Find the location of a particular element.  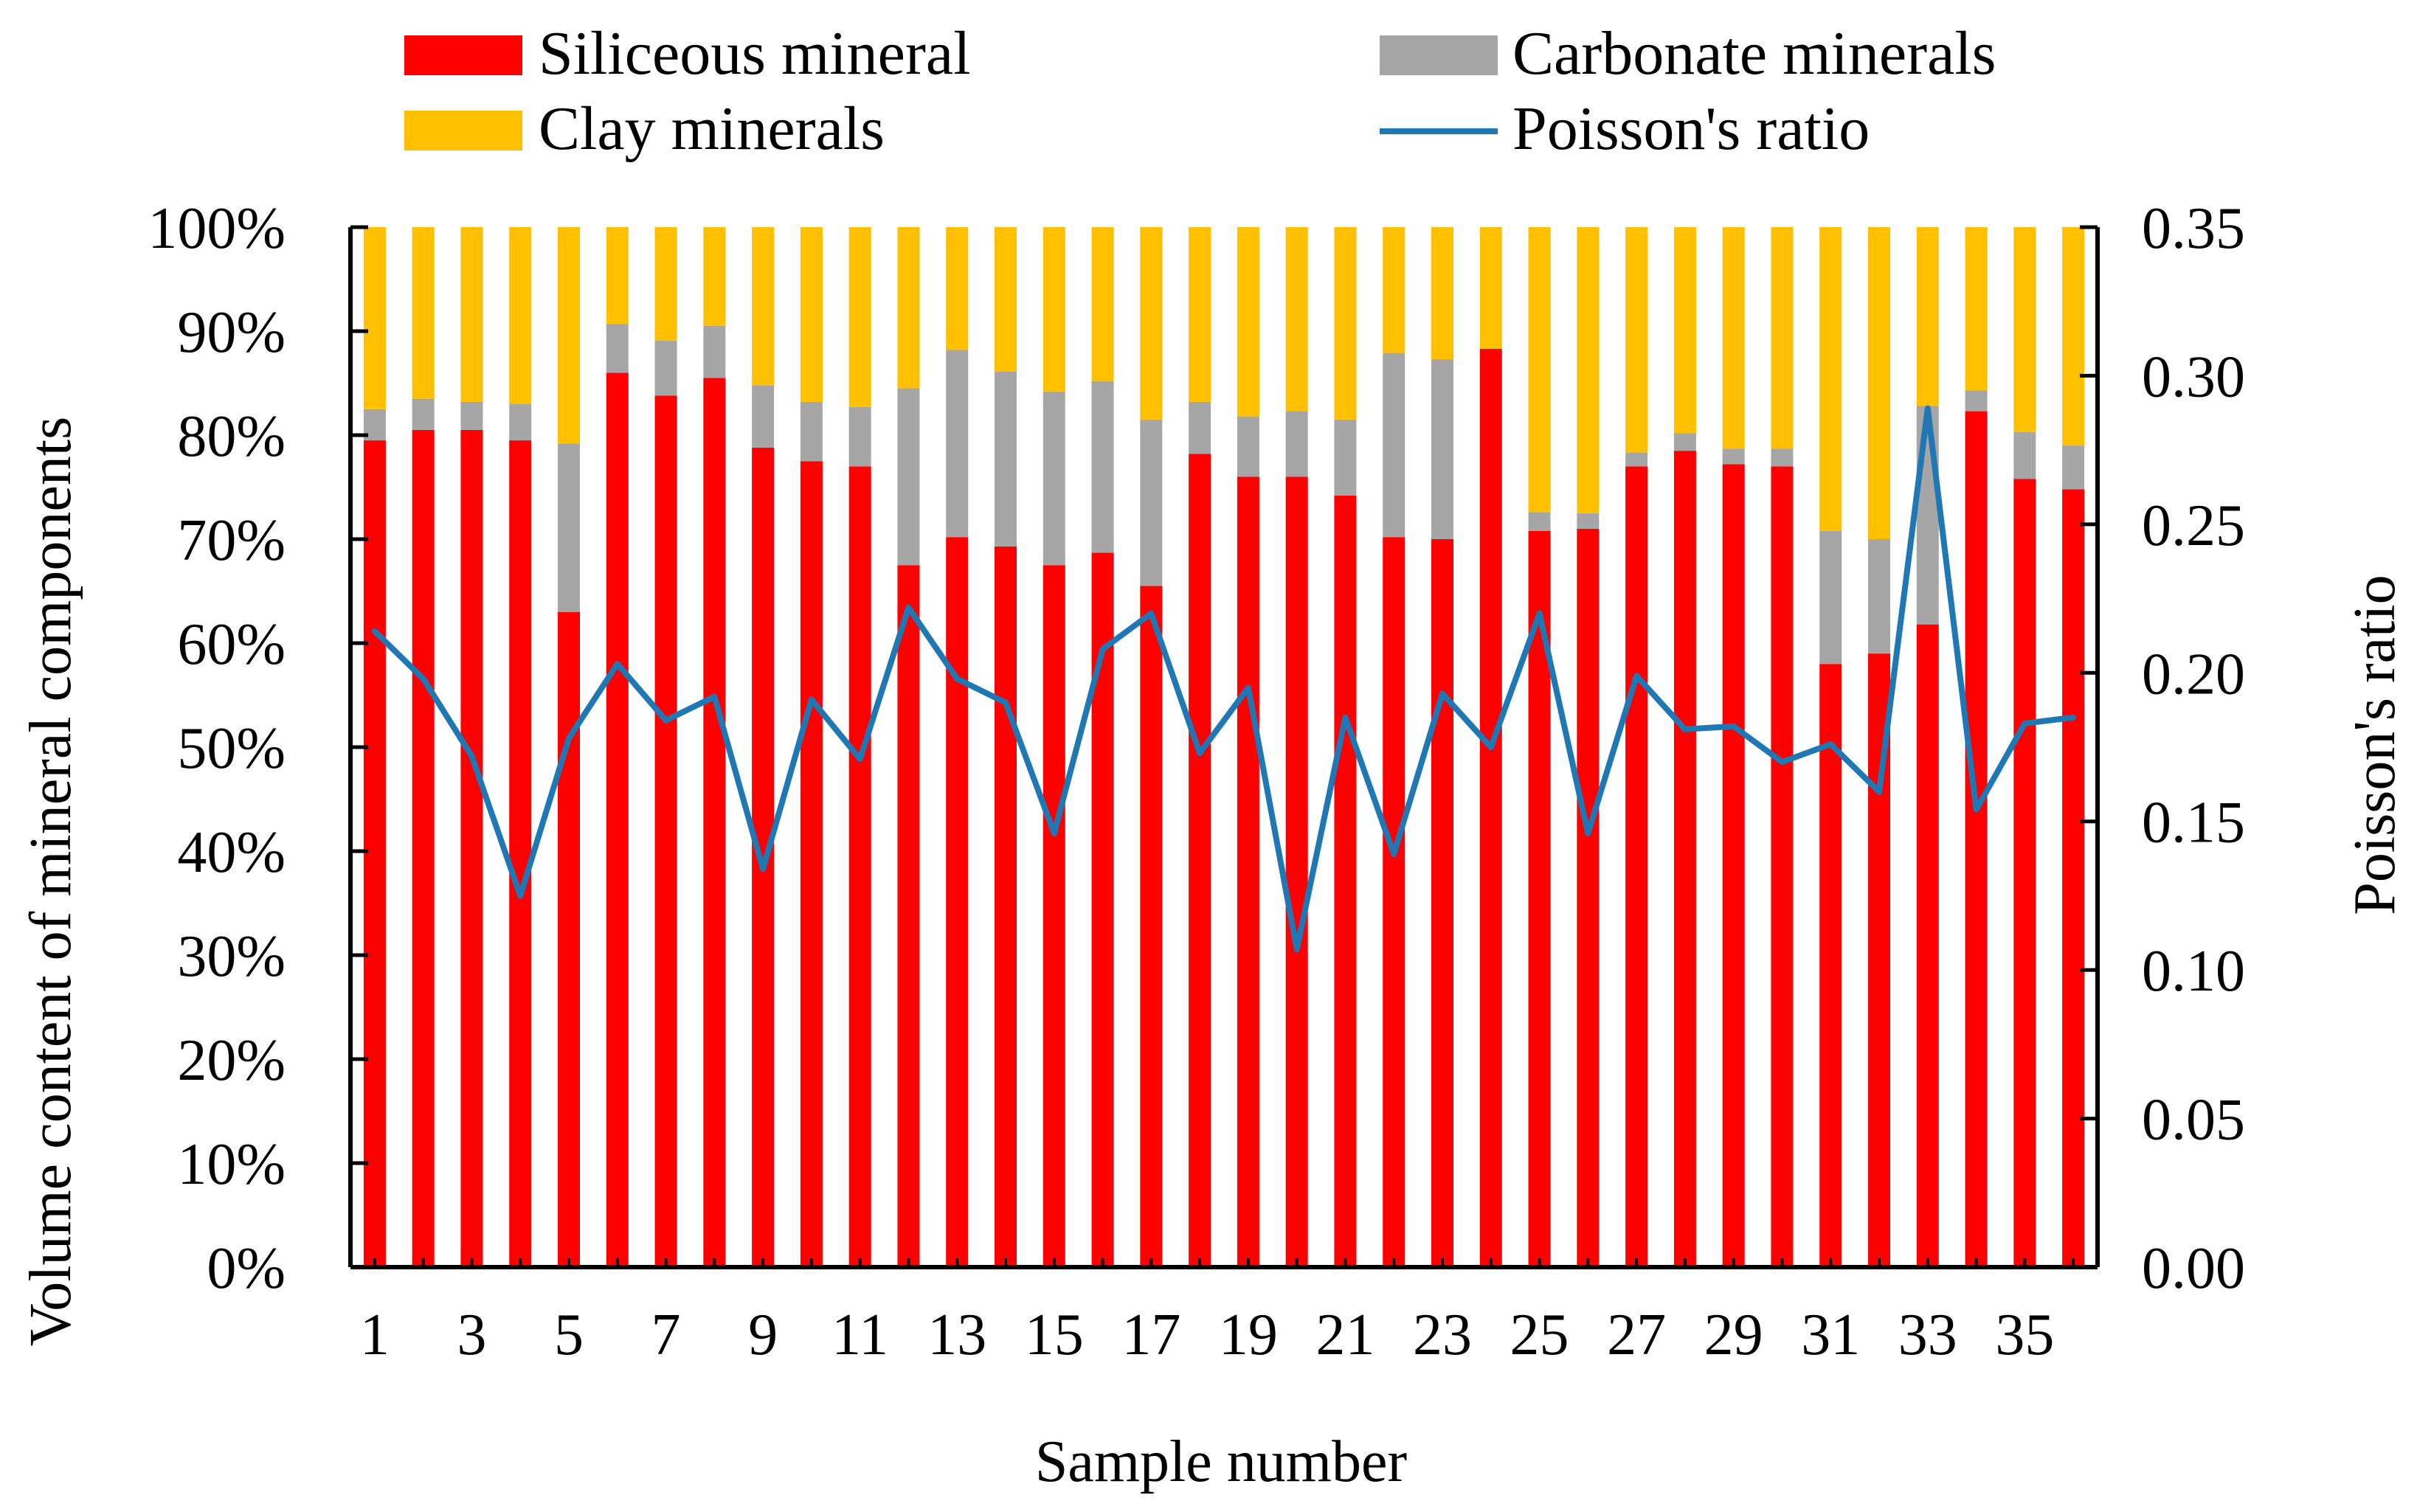

legend-label-clay: Clay minerals is located at coordinates (712, 128).